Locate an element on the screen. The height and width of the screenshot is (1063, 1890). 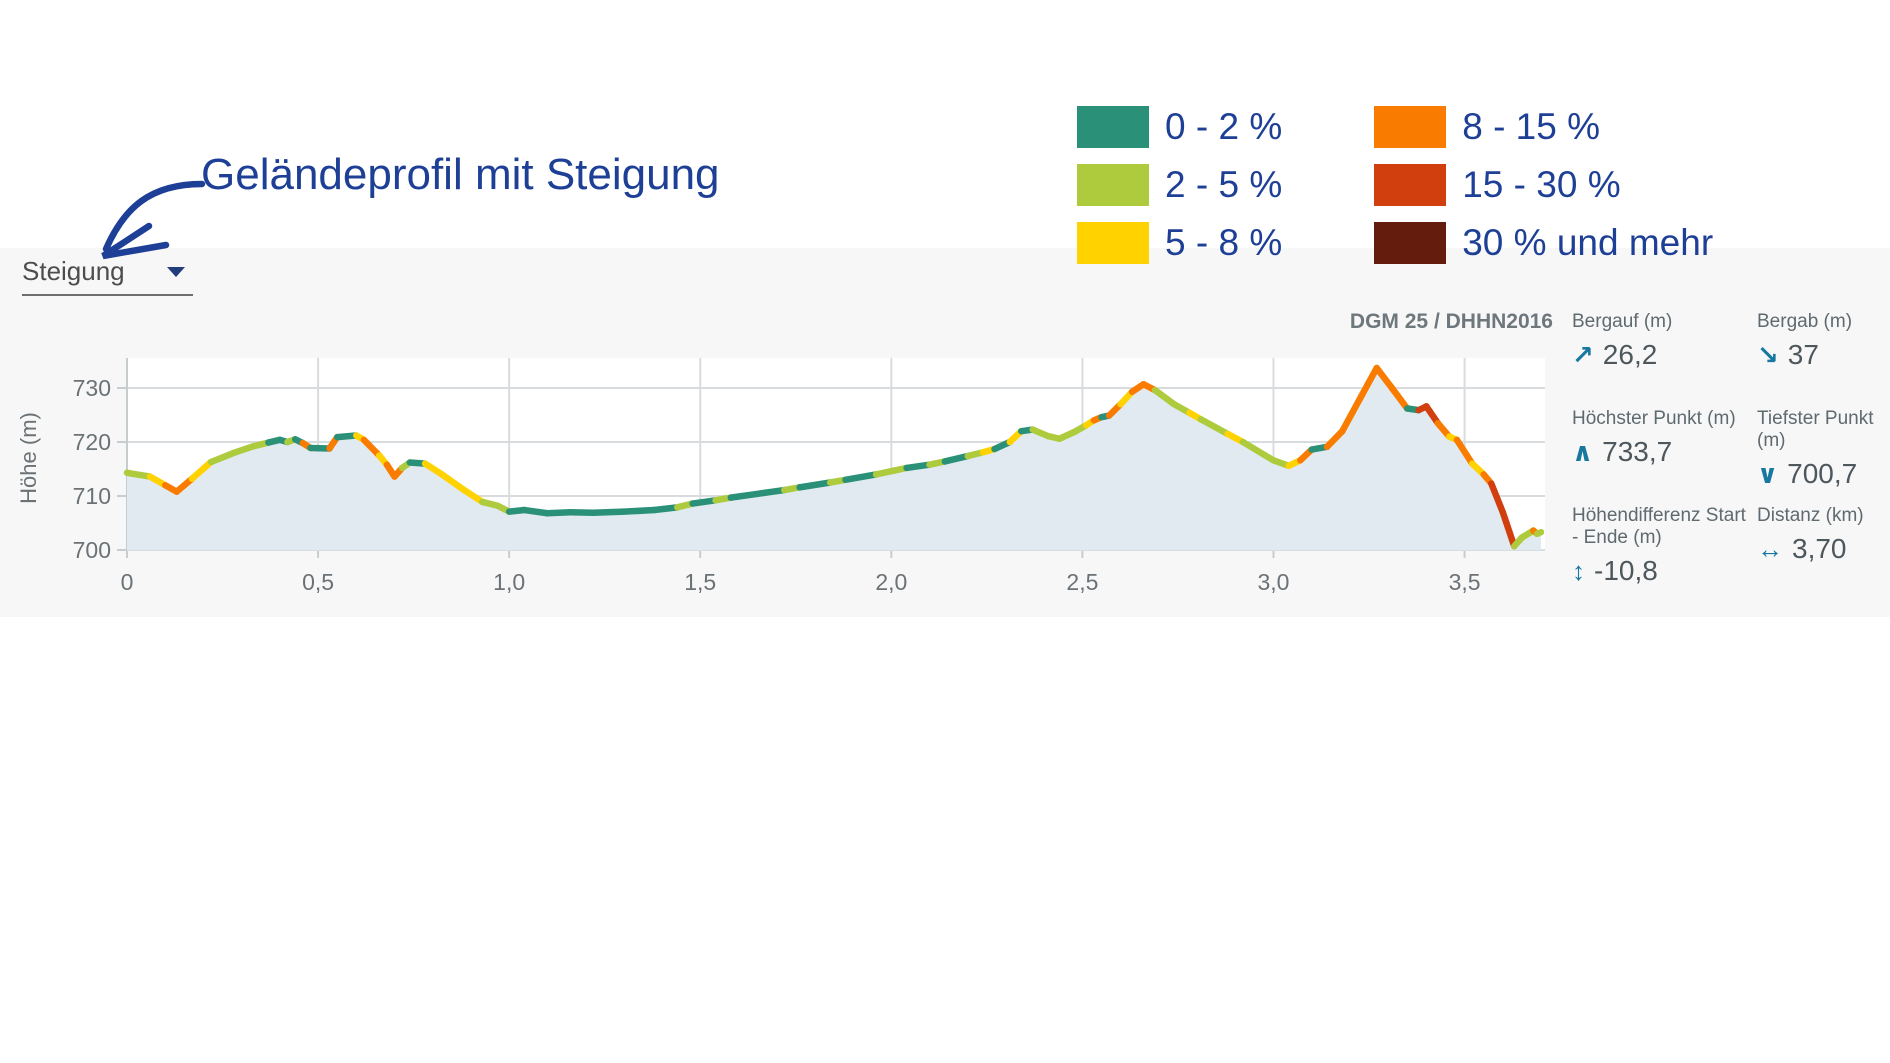
annotation-title: Geländeprofil mit Steigung is located at coordinates (460, 174).